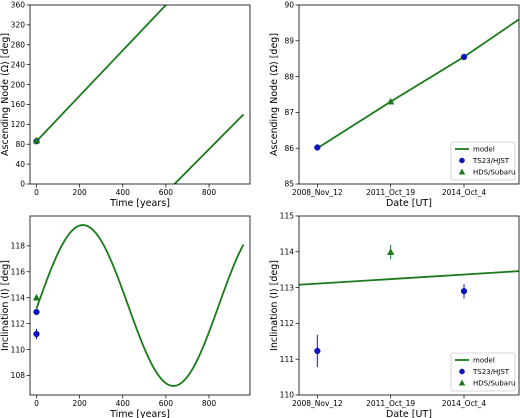  I want to click on y-tick-label: 89, so click(289, 41).